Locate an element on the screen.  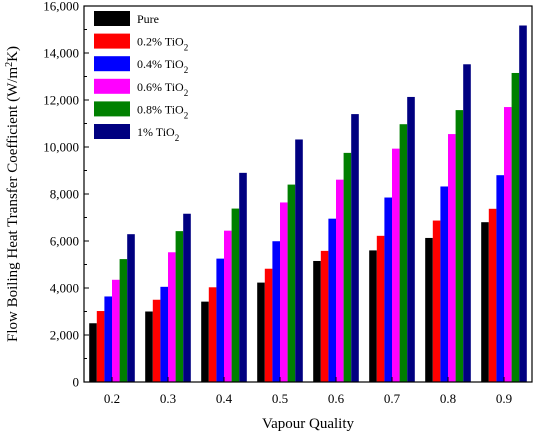
legend-label: 0.6% TiO2 is located at coordinates (162, 89).